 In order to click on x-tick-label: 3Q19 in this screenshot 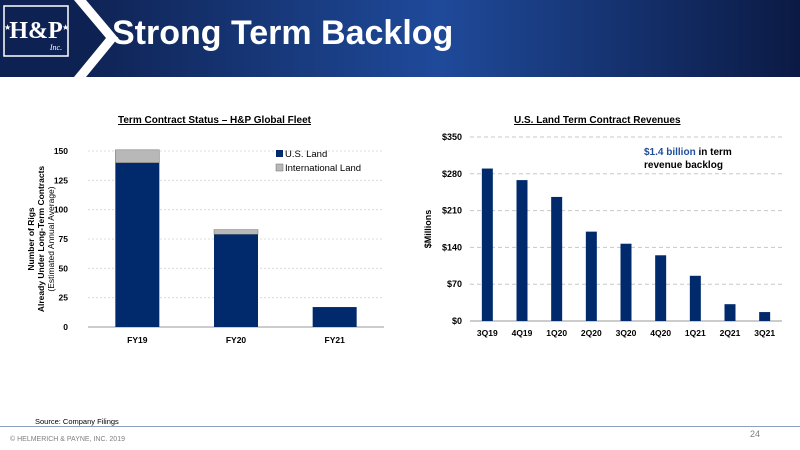, I will do `click(487, 333)`.